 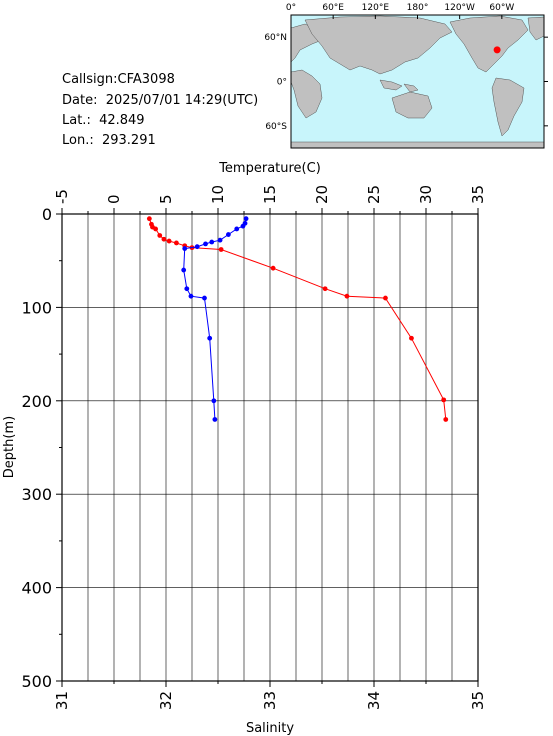 I want to click on station-location-marker, so click(x=497, y=50).